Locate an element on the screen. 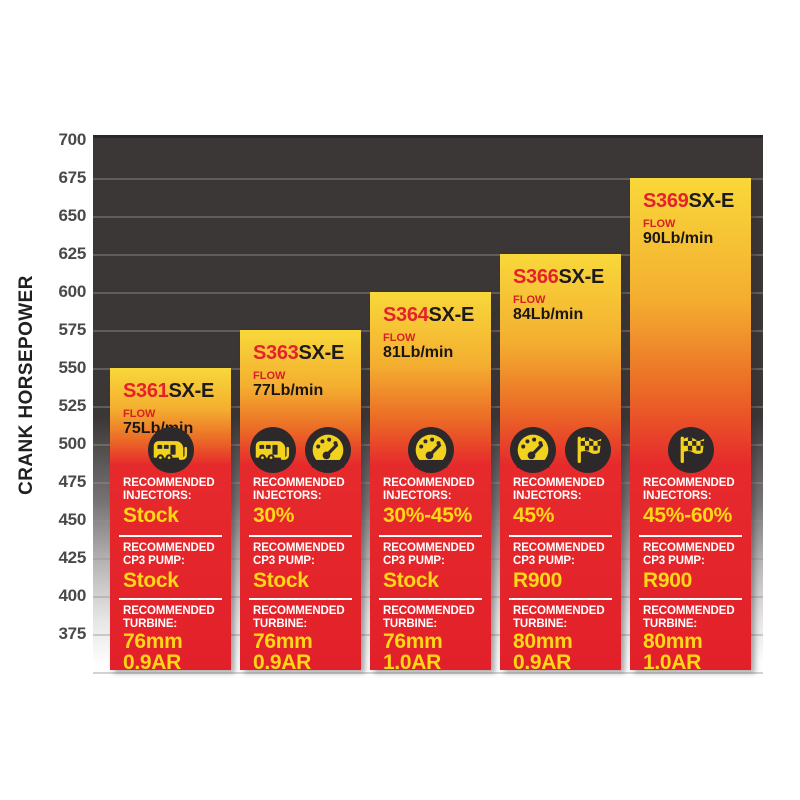 This screenshot has height=800, width=800. injectors-value: 30% is located at coordinates (274, 515).